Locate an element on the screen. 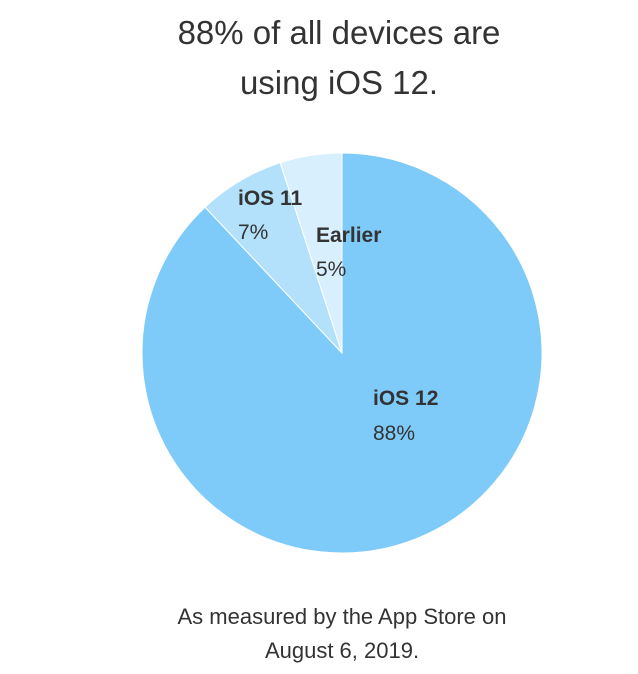 Image resolution: width=638 pixels, height=674 pixels. footnote-line-2: August 6, 2019. is located at coordinates (342, 650).